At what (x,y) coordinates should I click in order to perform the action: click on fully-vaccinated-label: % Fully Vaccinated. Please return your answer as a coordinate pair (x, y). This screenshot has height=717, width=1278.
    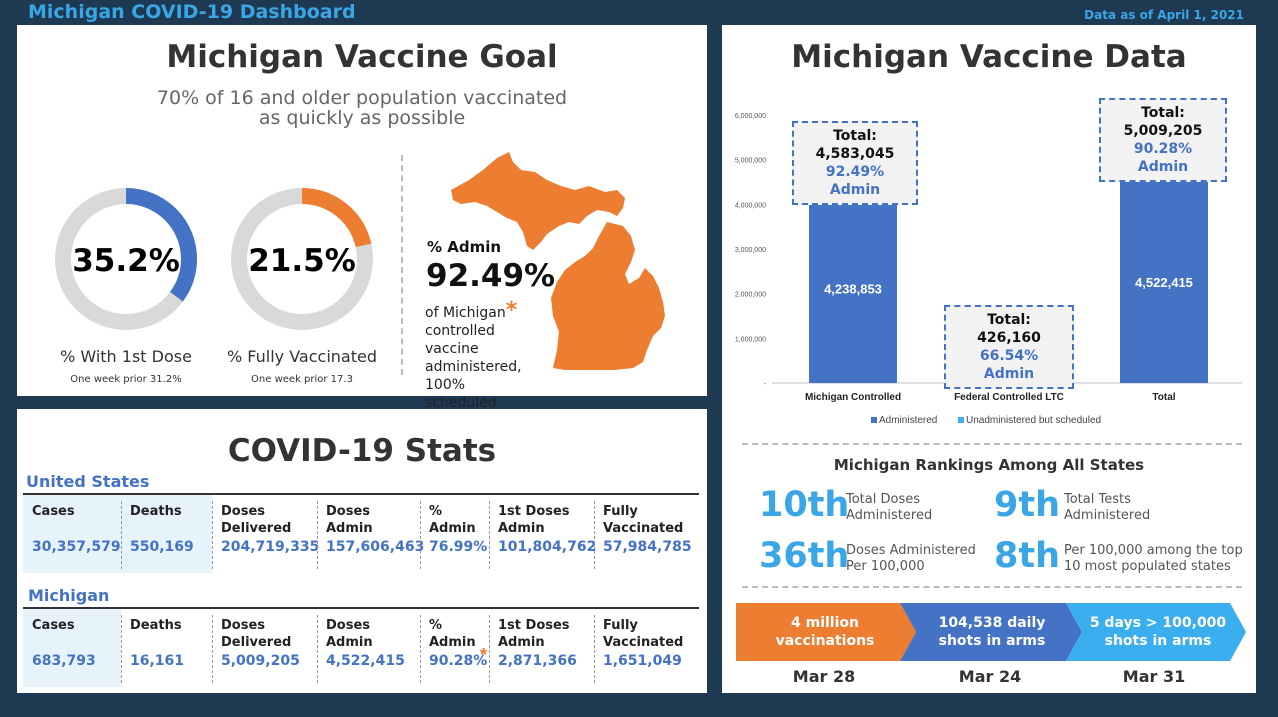
    Looking at the image, I should click on (302, 356).